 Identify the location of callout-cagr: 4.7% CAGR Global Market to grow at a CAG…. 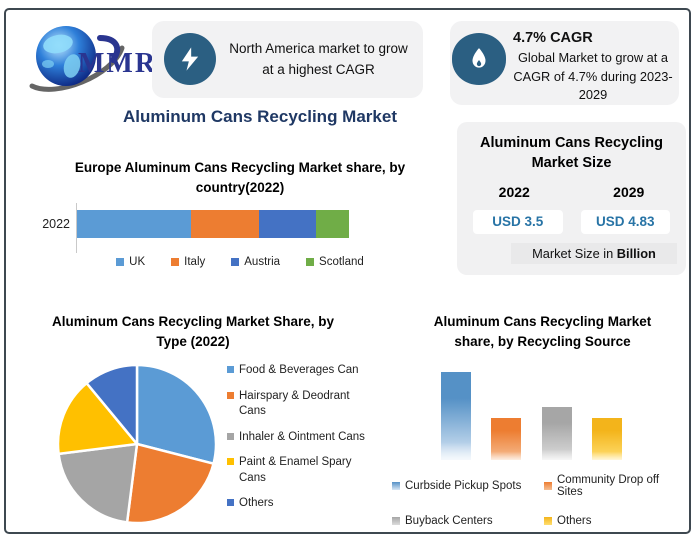
(564, 63).